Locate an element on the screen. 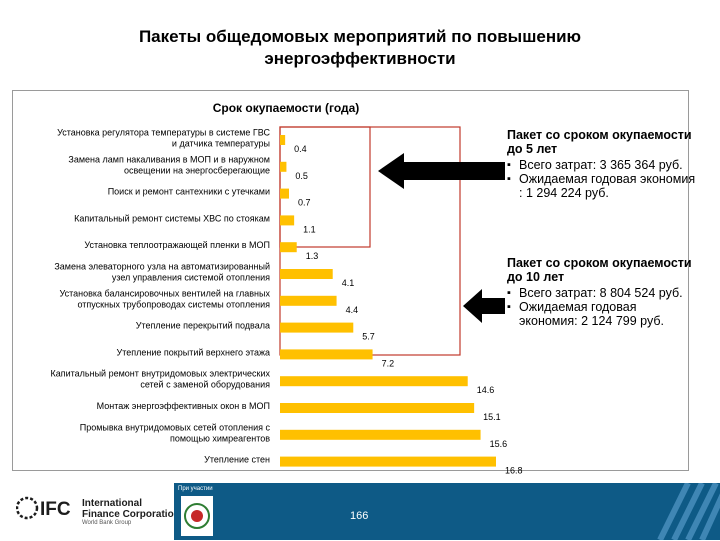  footer-band is located at coordinates (447, 511).